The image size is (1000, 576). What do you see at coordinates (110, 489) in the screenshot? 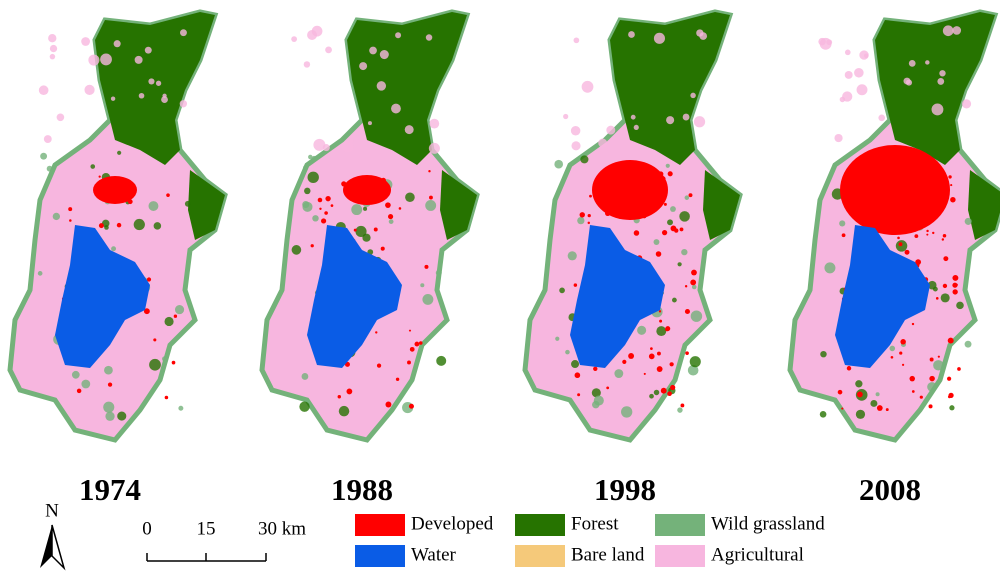
I see `year-label: 1974` at bounding box center [110, 489].